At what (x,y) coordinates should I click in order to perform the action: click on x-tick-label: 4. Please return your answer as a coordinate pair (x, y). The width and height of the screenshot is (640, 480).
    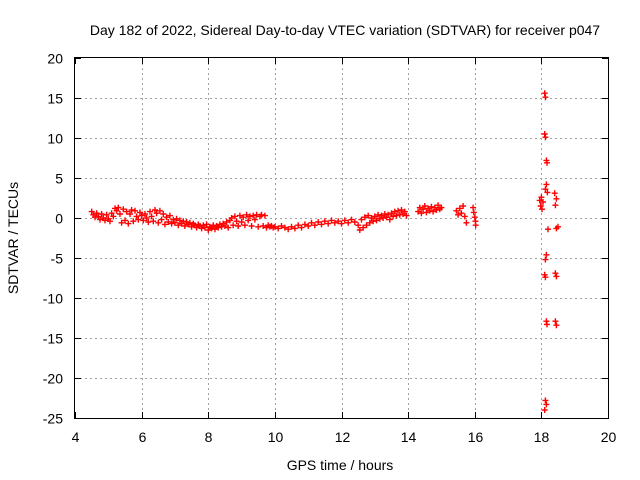
    Looking at the image, I should click on (76, 437).